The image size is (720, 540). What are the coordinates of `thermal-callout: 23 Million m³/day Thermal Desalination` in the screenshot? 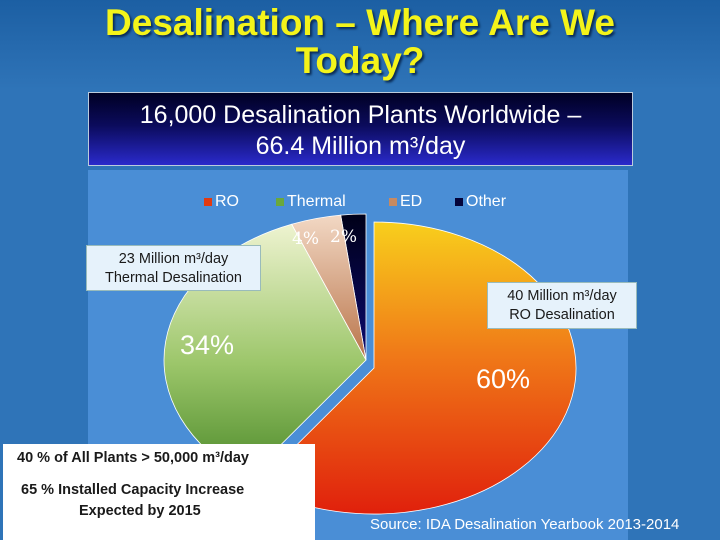 It's located at (173, 268).